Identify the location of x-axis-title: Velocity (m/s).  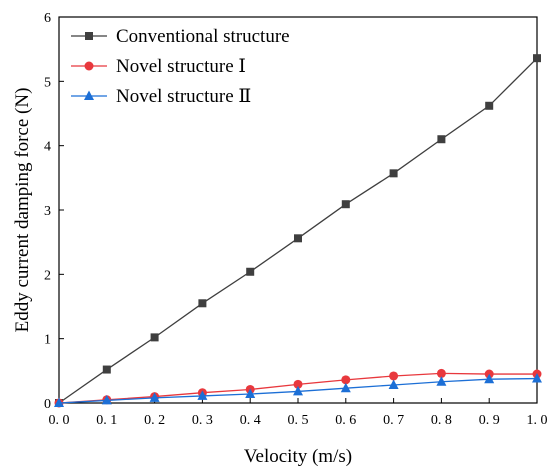
(298, 456).